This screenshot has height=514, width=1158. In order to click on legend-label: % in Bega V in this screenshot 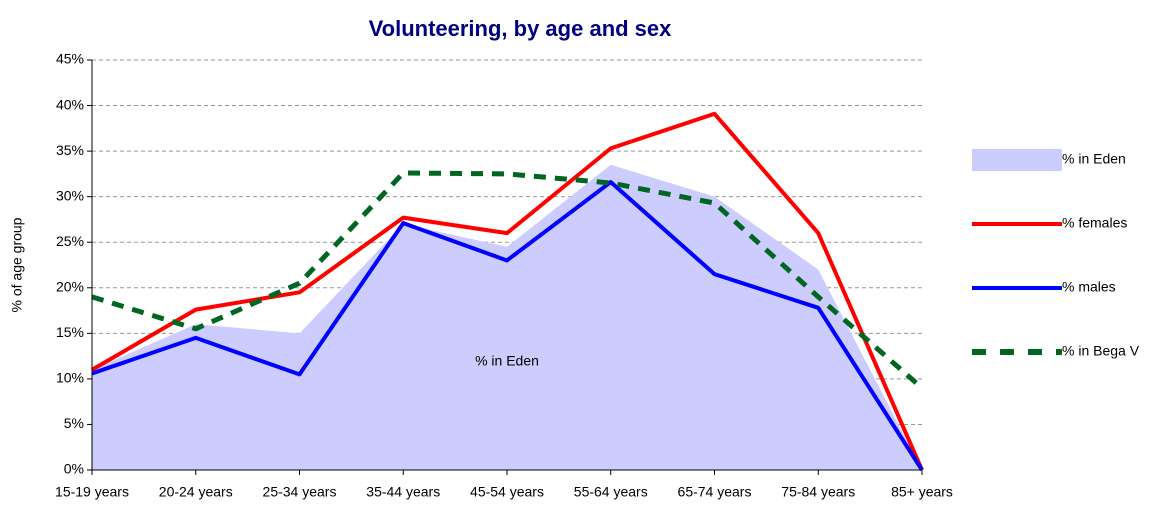, I will do `click(1101, 351)`.